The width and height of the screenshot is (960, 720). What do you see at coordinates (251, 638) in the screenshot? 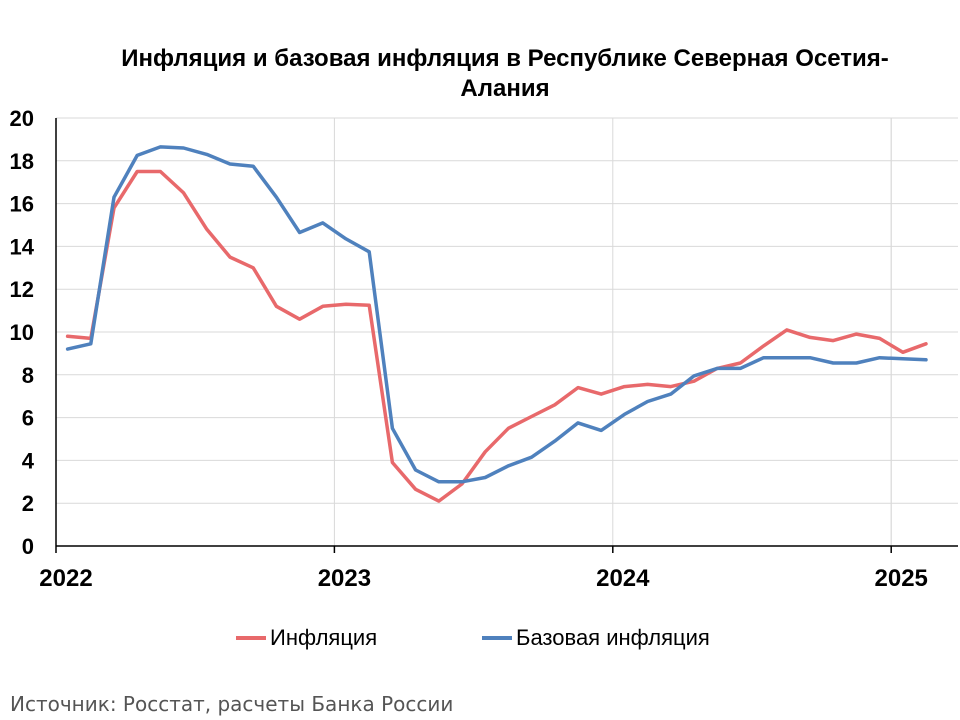
I see `legend-swatch-inflation` at bounding box center [251, 638].